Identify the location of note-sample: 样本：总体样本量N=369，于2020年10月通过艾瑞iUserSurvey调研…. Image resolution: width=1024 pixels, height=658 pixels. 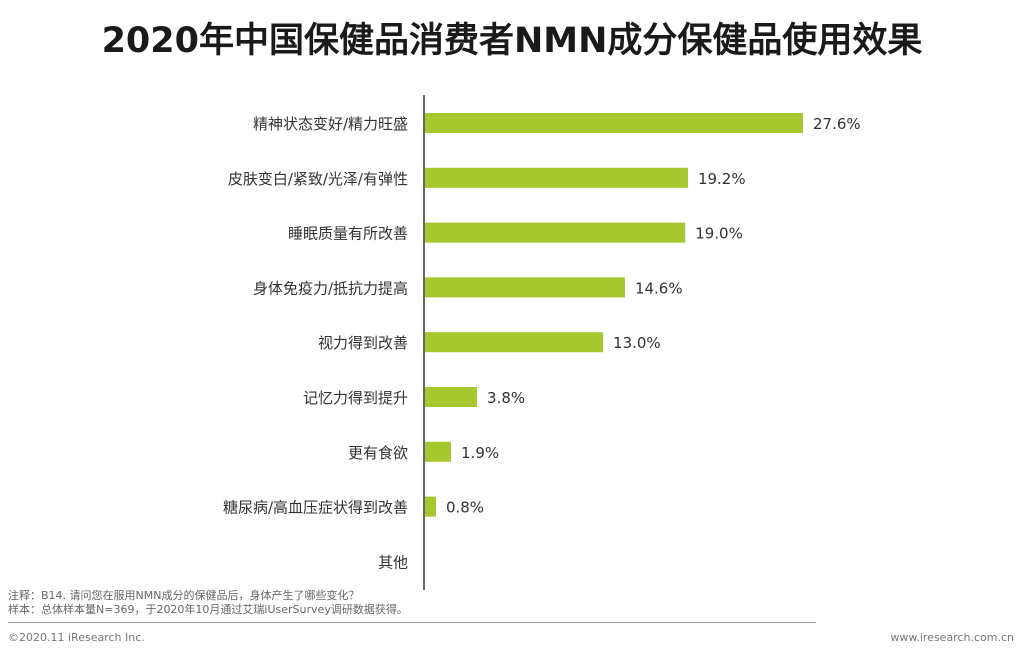
(208, 609).